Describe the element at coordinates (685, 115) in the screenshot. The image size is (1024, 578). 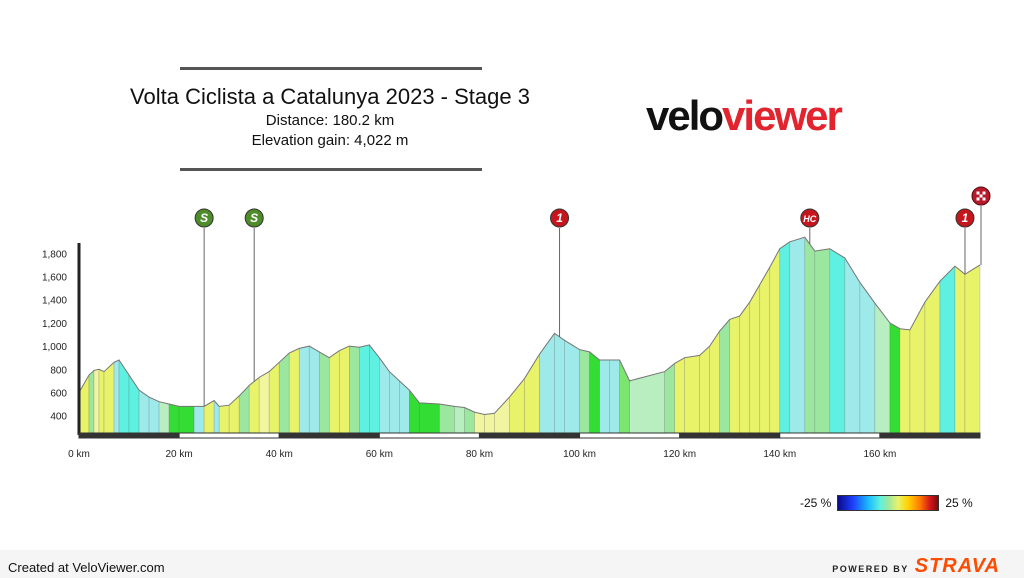
I see `logo-part-velo: velo` at that location.